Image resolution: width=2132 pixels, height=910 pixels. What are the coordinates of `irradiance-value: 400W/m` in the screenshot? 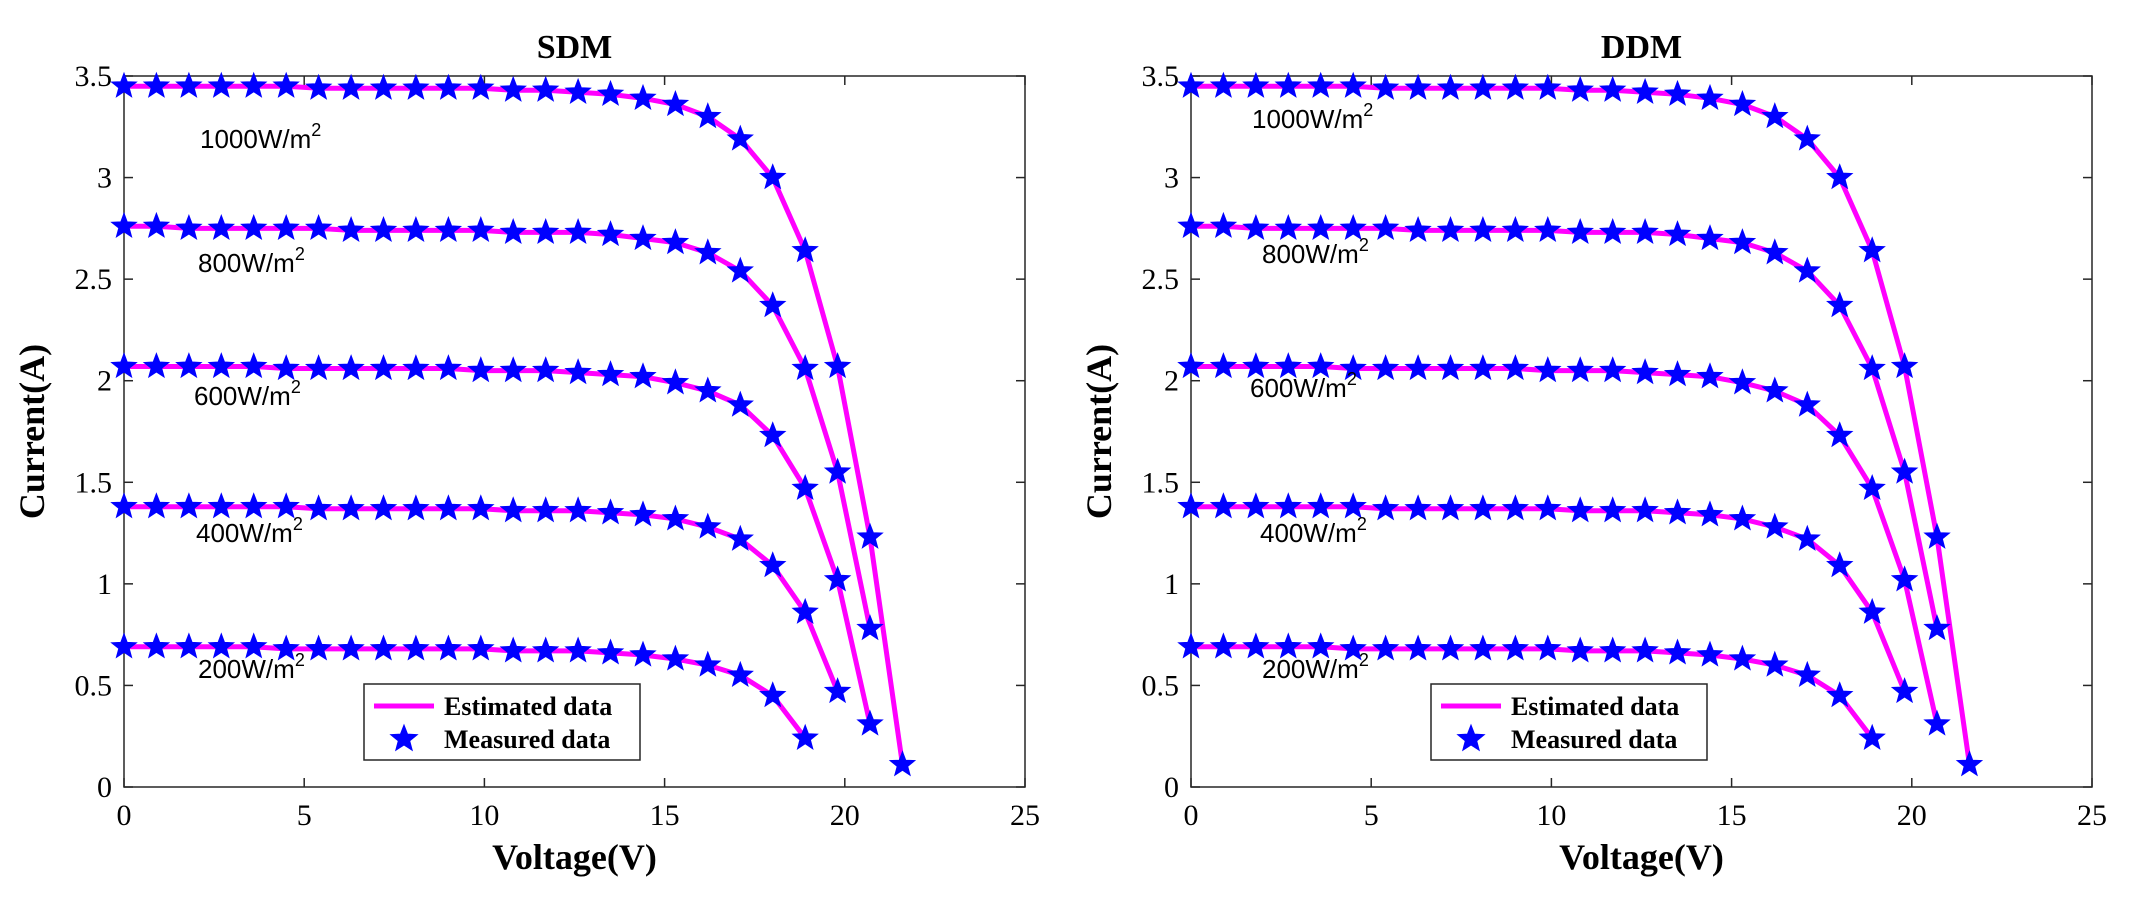 It's located at (1308, 533).